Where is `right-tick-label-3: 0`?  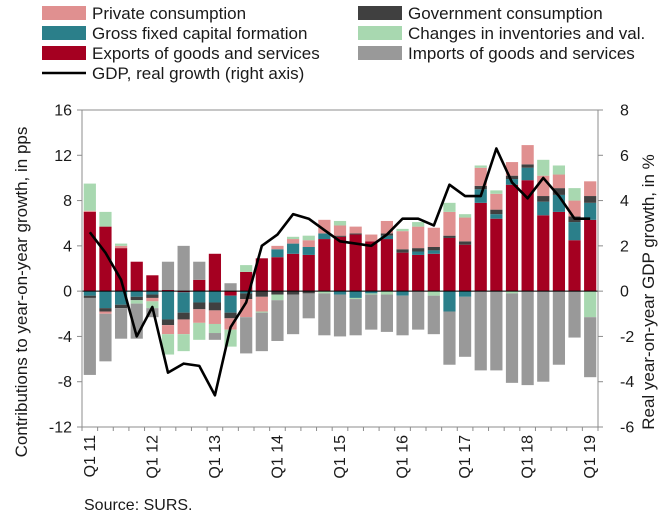
right-tick-label-3: 0 is located at coordinates (624, 292).